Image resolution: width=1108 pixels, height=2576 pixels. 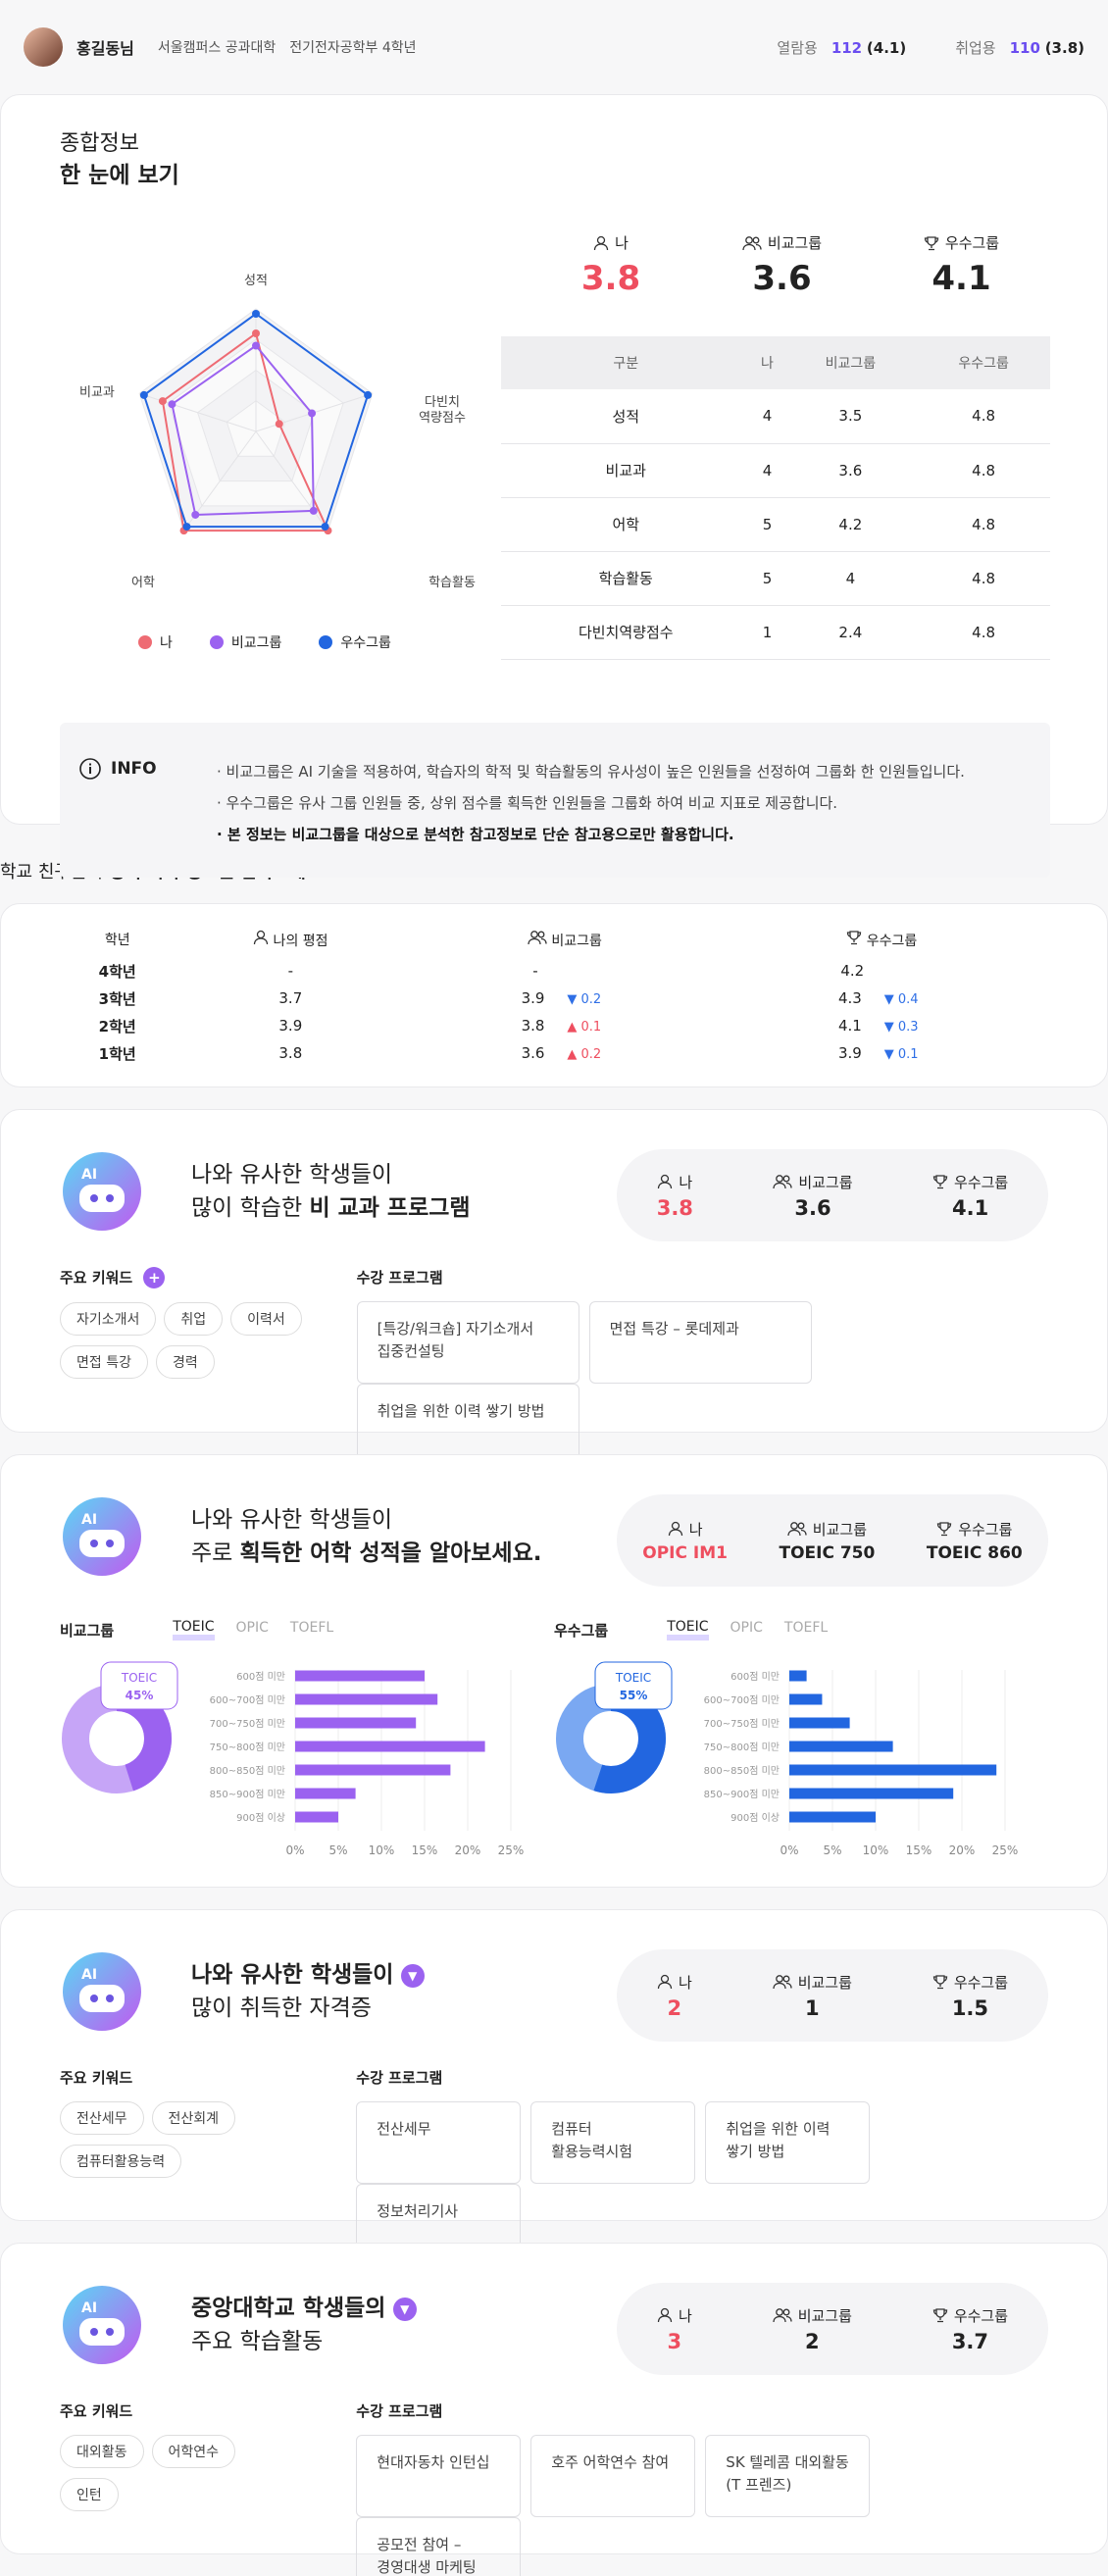 I want to click on table-header: 우수그룹, so click(x=984, y=362).